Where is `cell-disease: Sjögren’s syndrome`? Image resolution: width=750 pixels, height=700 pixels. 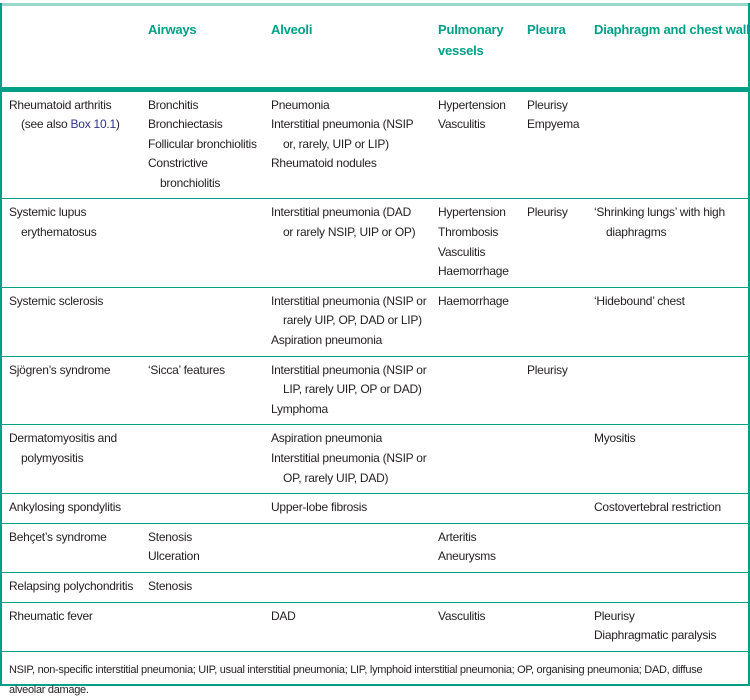 cell-disease: Sjögren’s syndrome is located at coordinates (75, 390).